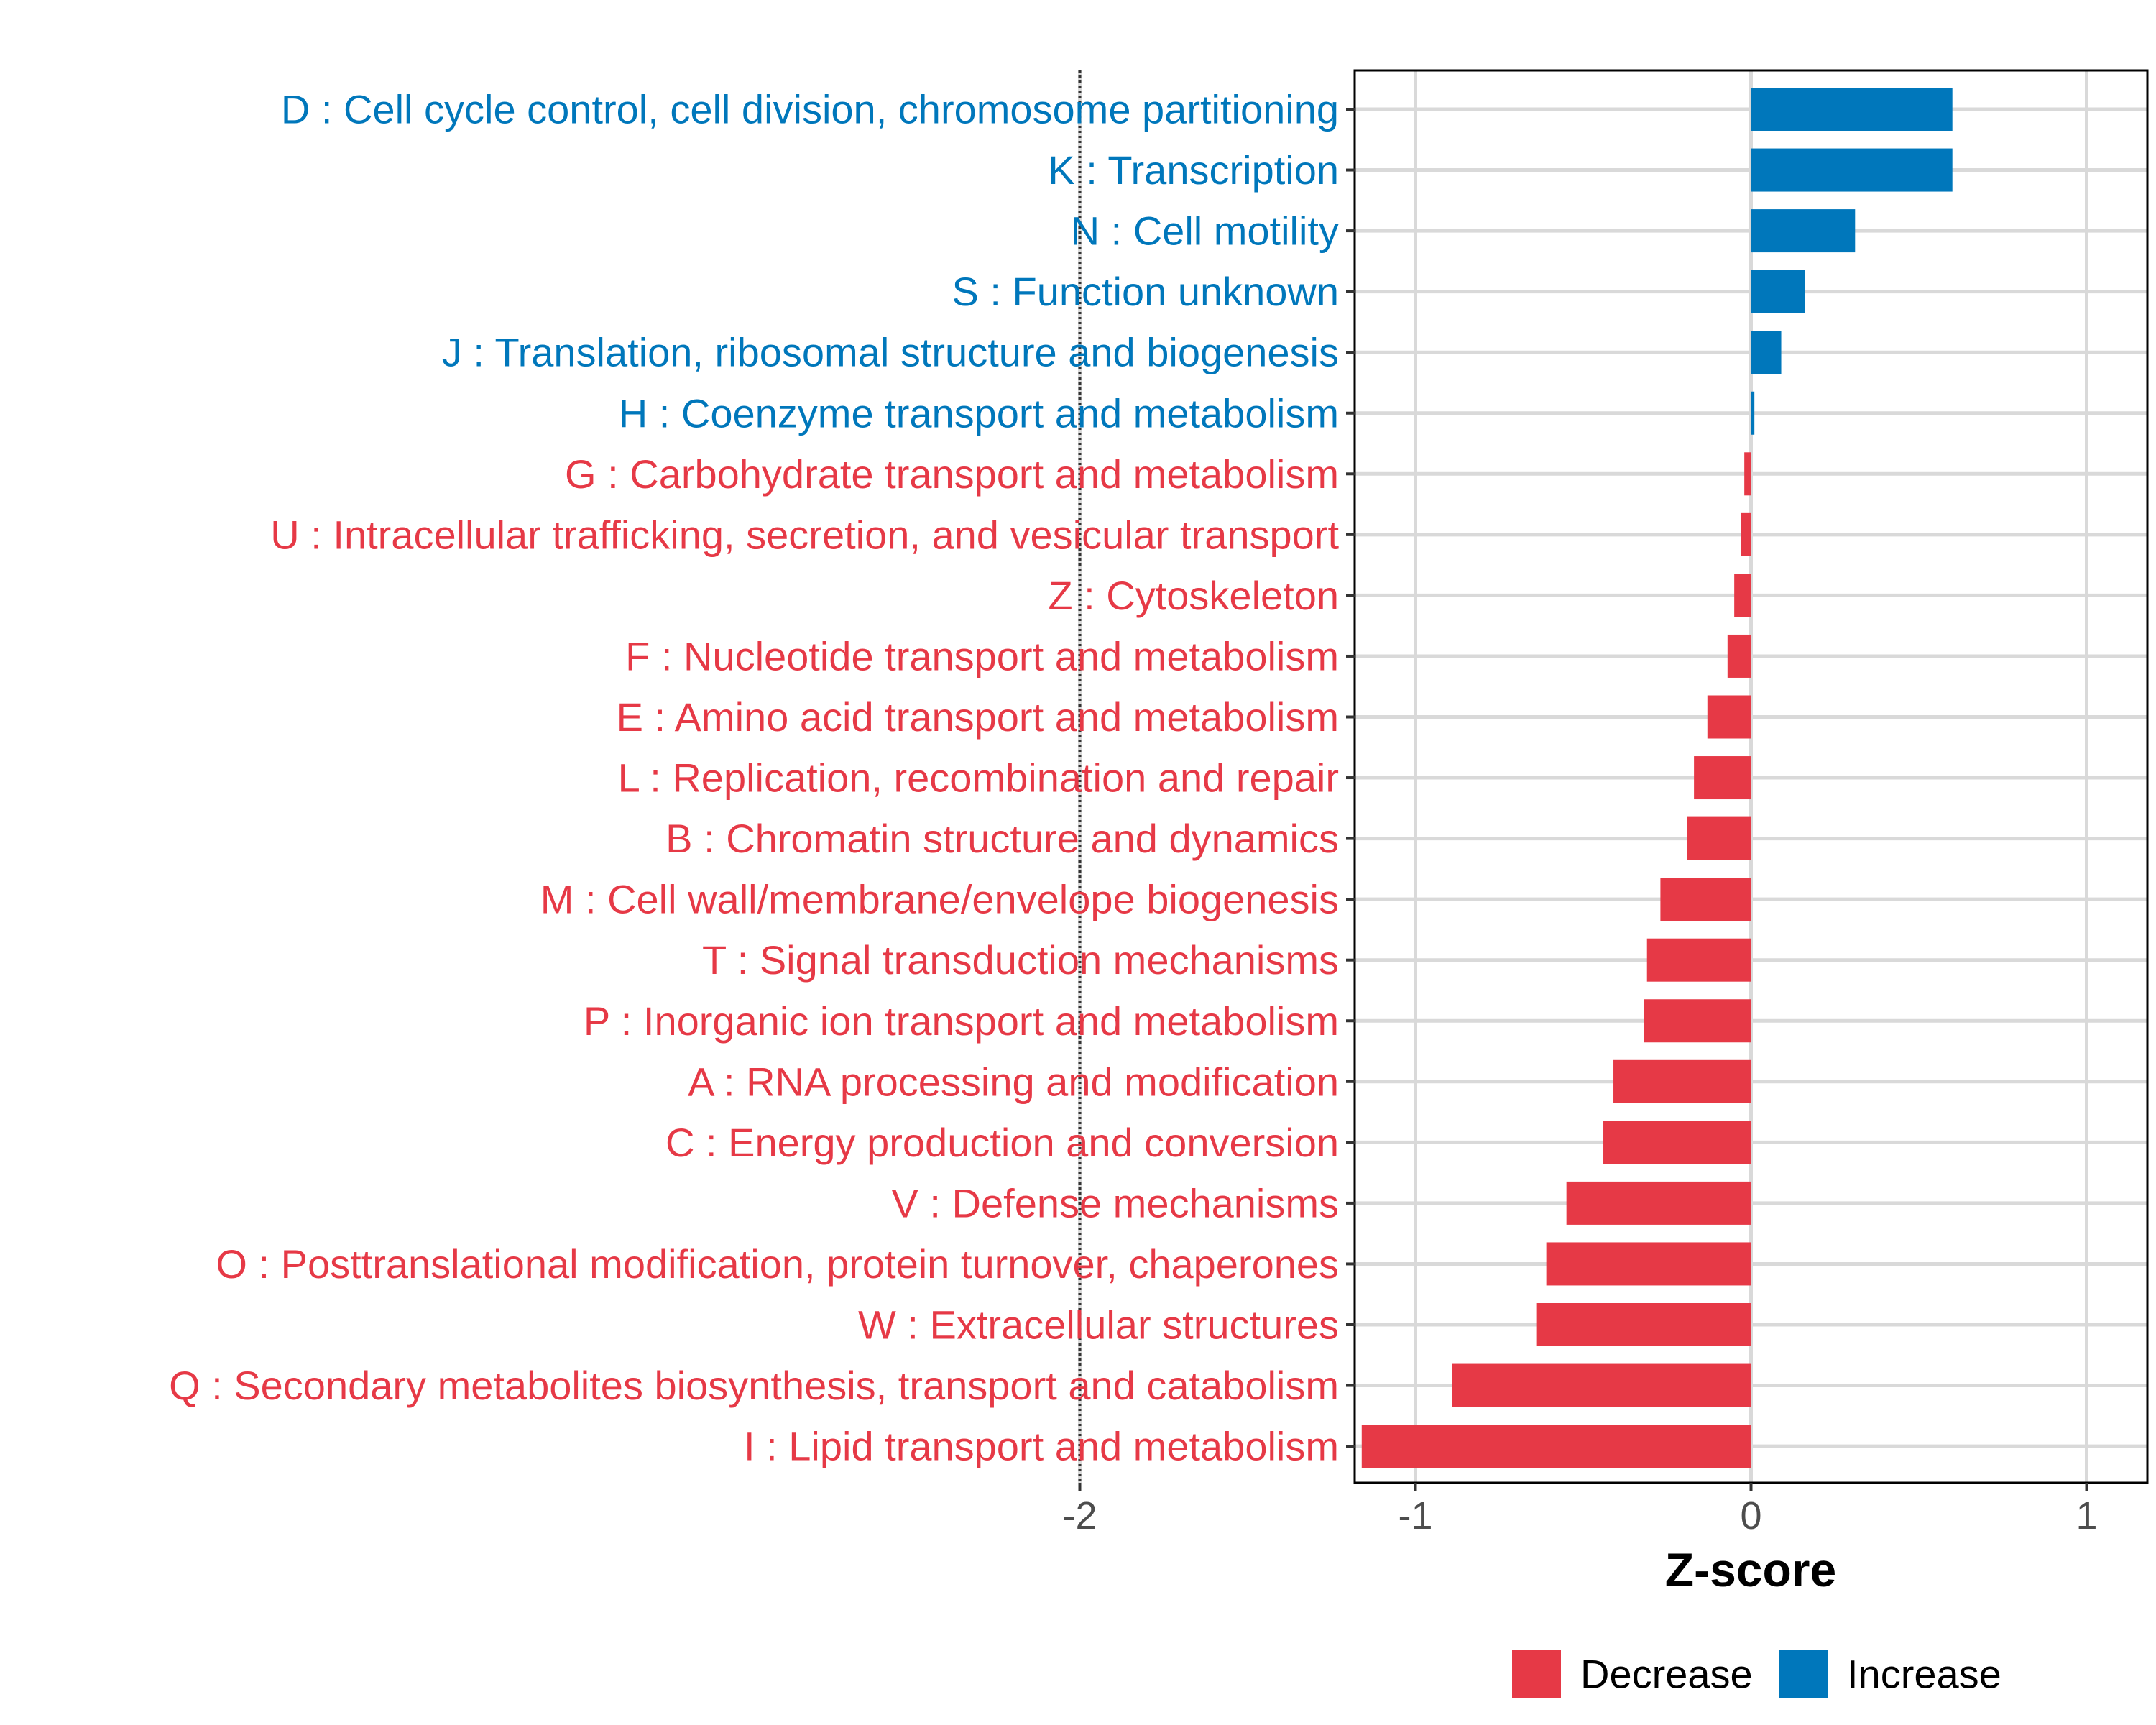  What do you see at coordinates (1757, 1674) in the screenshot?
I see `legend: Decrease Increase` at bounding box center [1757, 1674].